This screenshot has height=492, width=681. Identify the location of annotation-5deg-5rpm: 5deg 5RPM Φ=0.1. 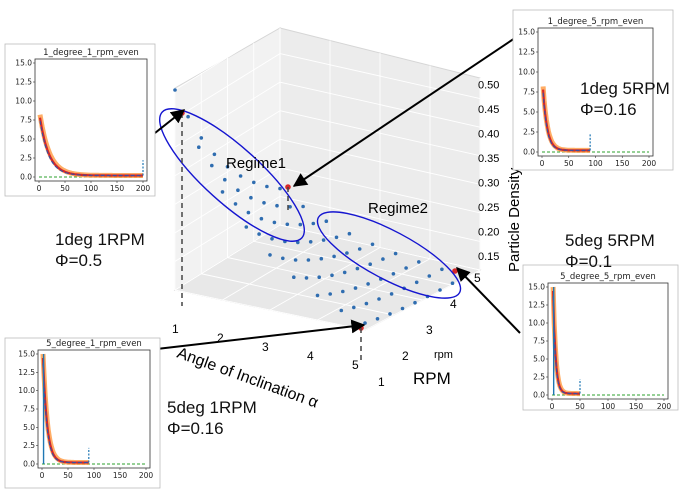
(610, 251).